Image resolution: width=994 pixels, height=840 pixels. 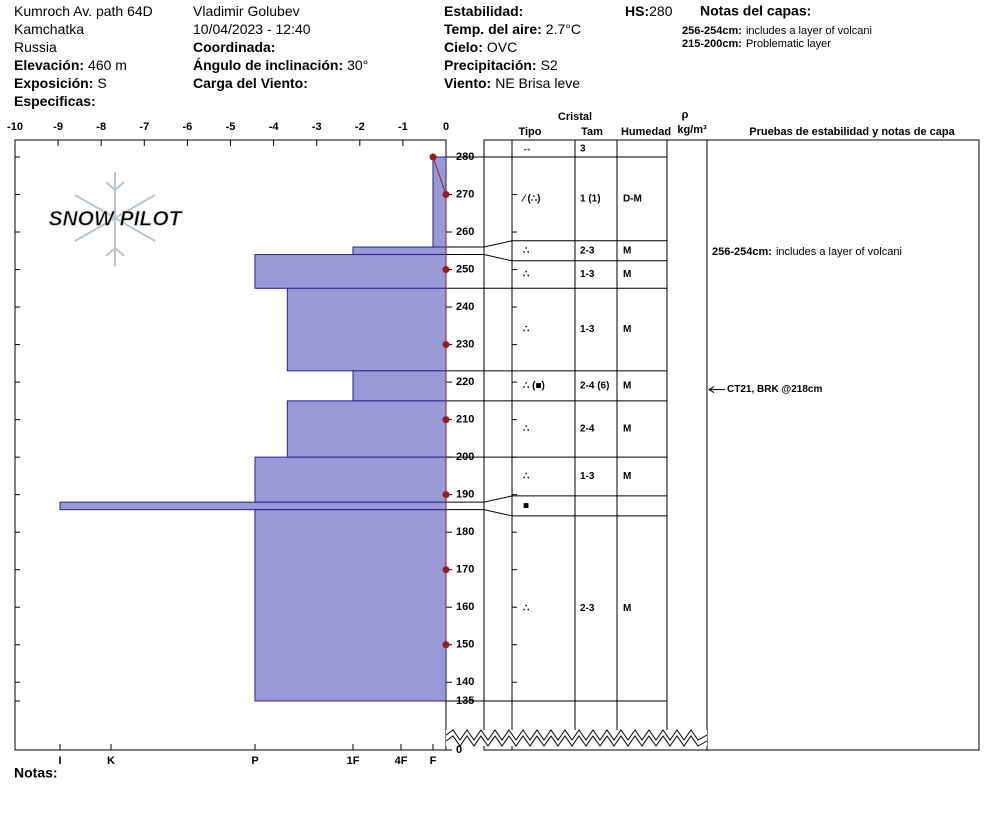 I want to click on header-field: Elevación: 460 m, so click(x=70, y=65).